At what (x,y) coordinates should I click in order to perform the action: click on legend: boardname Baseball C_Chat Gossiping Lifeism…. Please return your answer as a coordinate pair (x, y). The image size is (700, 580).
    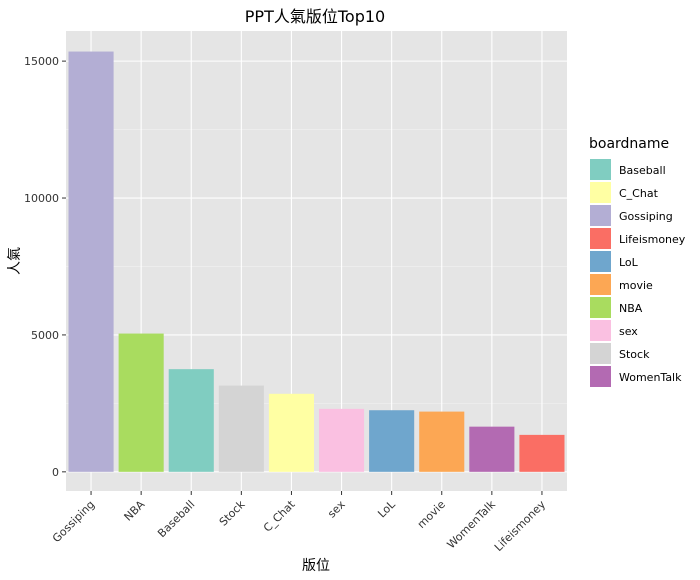
    Looking at the image, I should click on (637, 261).